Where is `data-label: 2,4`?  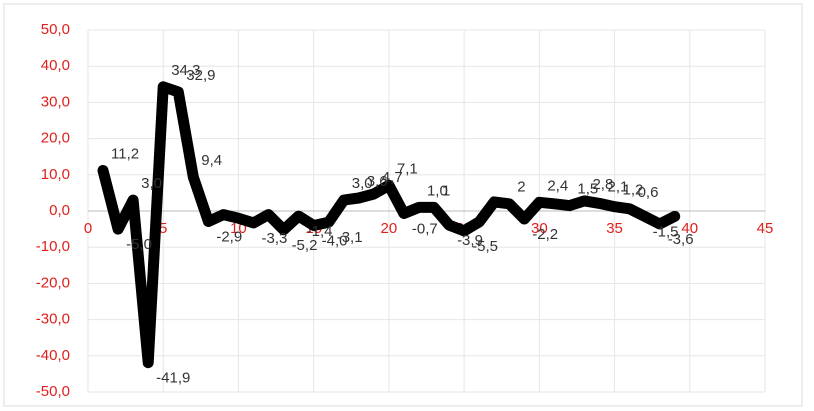 data-label: 2,4 is located at coordinates (557, 185).